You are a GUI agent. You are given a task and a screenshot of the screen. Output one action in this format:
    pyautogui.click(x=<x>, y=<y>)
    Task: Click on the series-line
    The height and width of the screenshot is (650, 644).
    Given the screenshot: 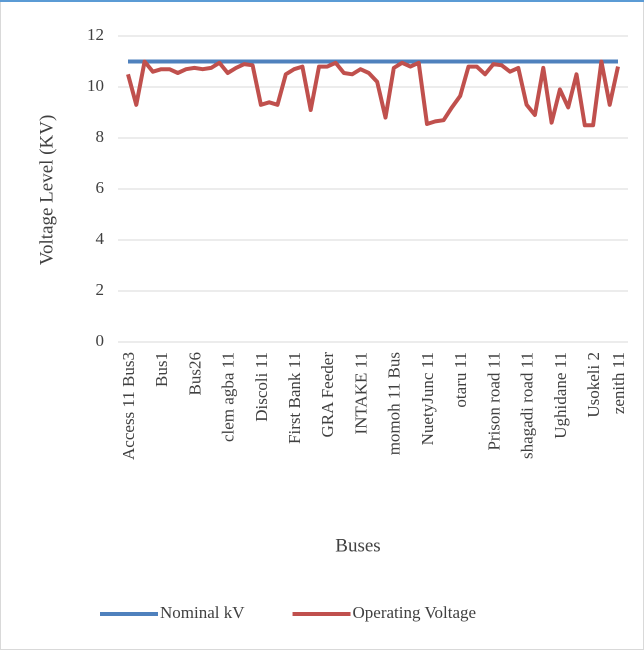 What is the action you would take?
    pyautogui.click(x=373, y=93)
    